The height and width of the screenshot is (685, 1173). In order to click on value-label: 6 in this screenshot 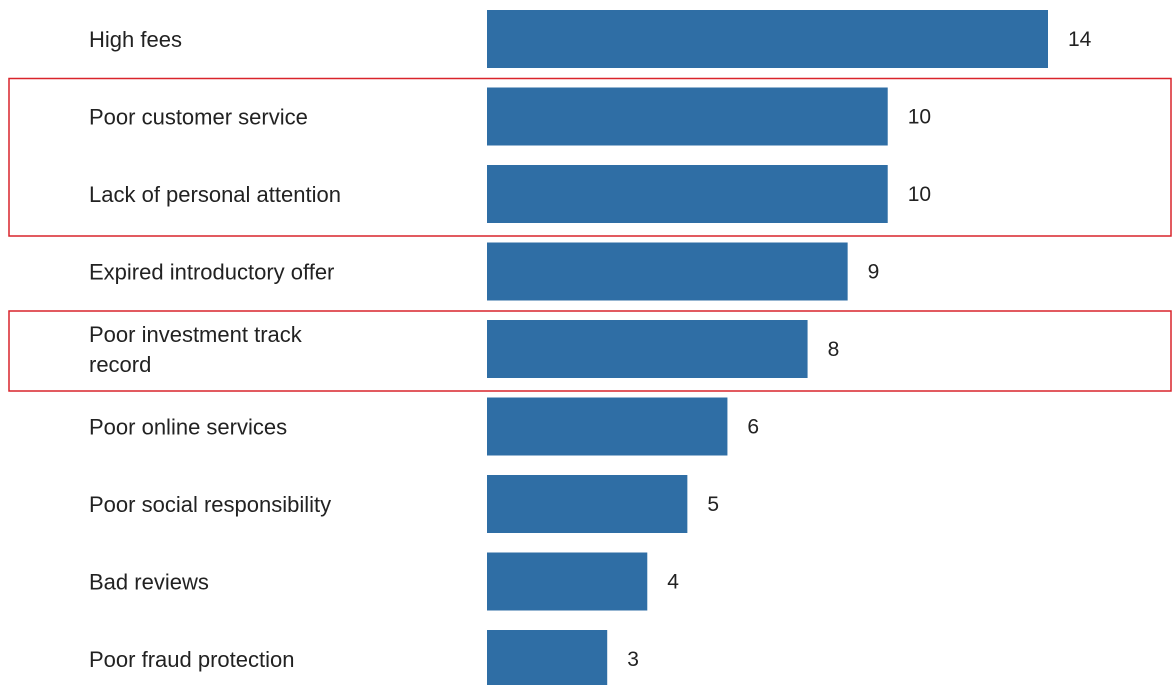, I will do `click(753, 427)`.